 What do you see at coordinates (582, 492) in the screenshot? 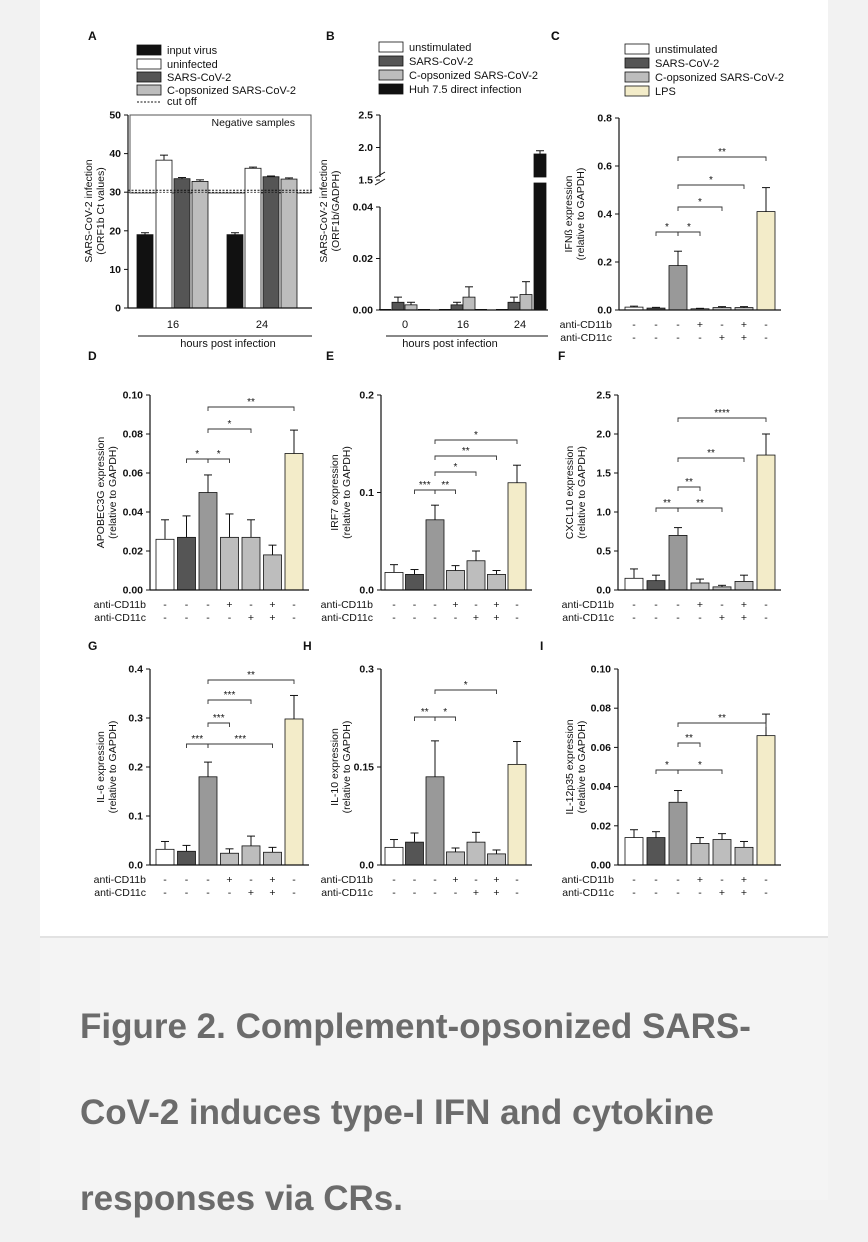
I see `panel-F-y-label: (relative to GAPDH)` at bounding box center [582, 492].